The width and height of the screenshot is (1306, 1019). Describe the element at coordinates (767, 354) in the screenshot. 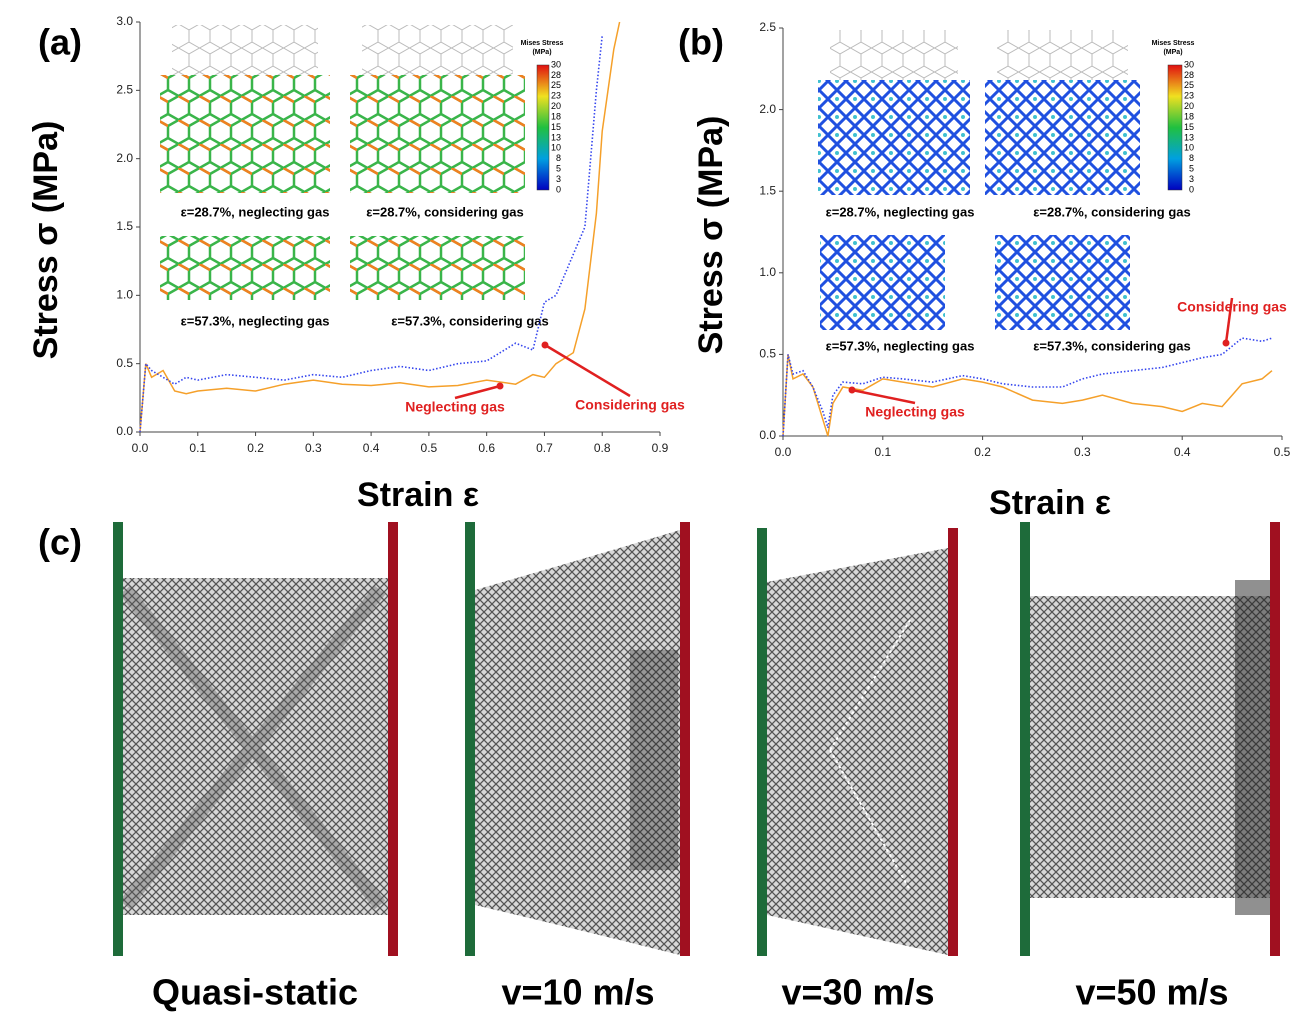

I see `y-tick-label: 0.5` at that location.